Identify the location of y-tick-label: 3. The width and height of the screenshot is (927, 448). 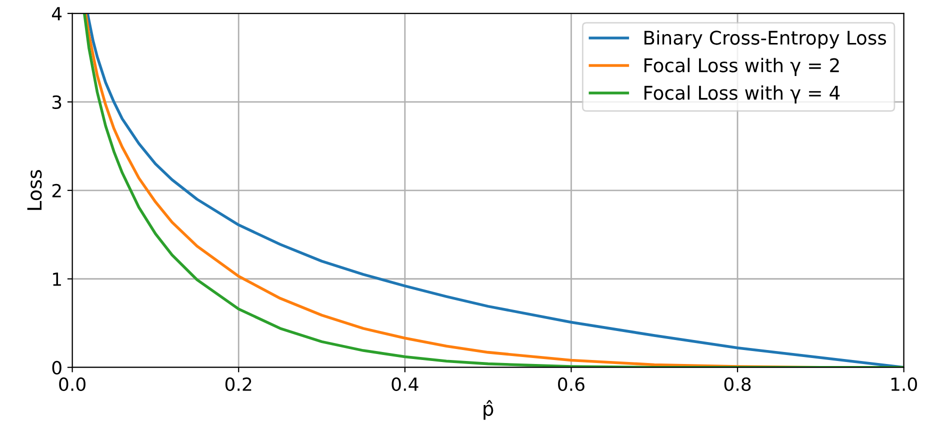
(57, 102).